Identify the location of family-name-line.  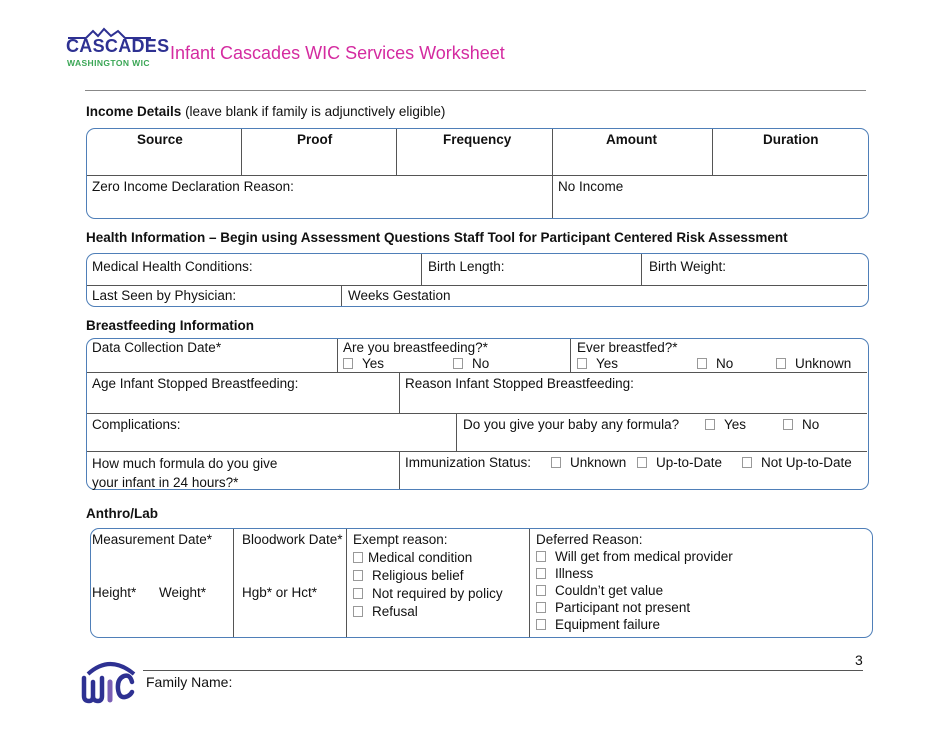
(503, 670).